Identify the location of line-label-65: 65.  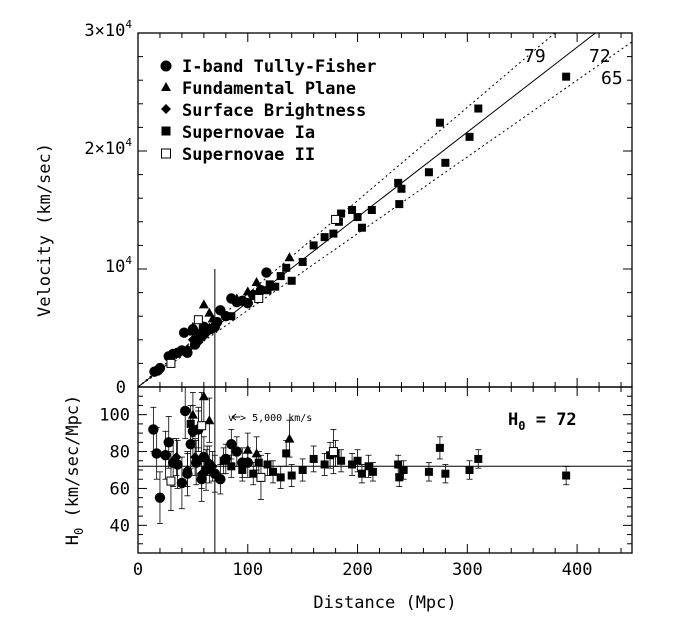
(612, 78).